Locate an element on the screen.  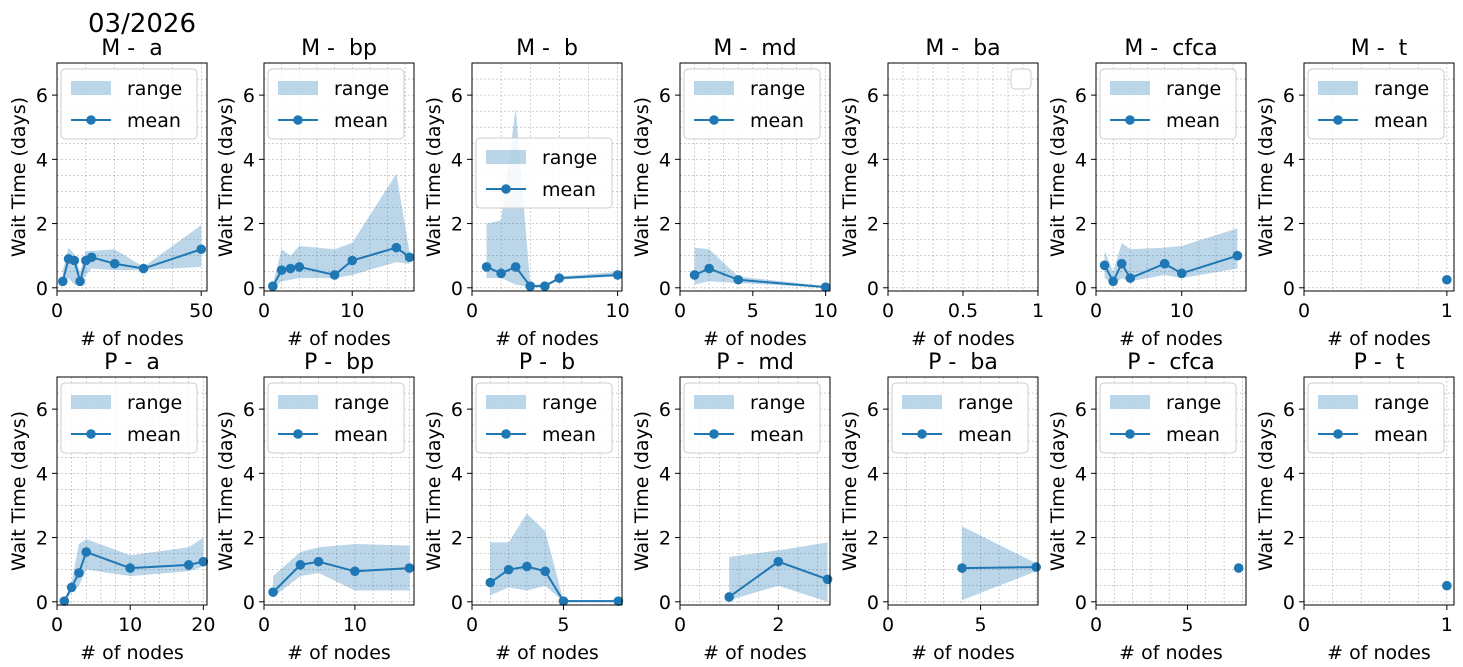
subplot-13-xlabel: # of nodes is located at coordinates (1171, 653).